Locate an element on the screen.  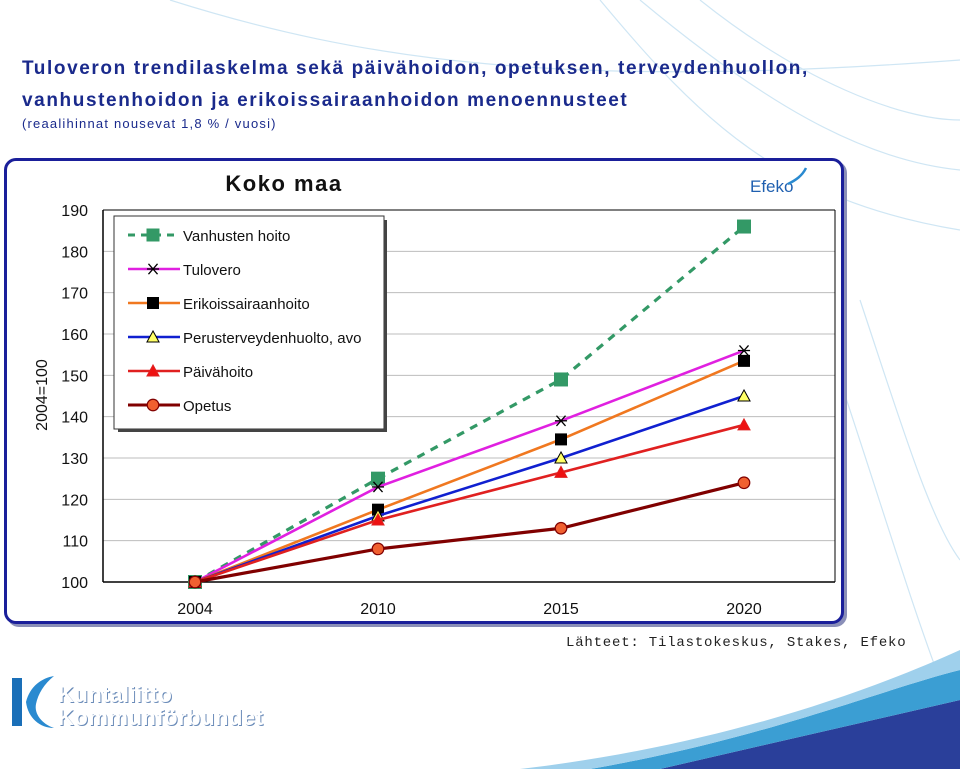
legend-label: Erikoissairaanhoito is located at coordinates (246, 304).